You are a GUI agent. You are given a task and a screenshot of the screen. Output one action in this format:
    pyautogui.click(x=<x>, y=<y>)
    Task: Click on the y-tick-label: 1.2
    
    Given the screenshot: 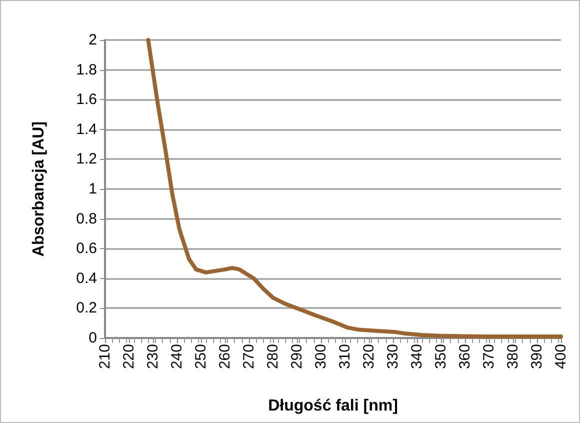 What is the action you would take?
    pyautogui.click(x=86, y=159)
    